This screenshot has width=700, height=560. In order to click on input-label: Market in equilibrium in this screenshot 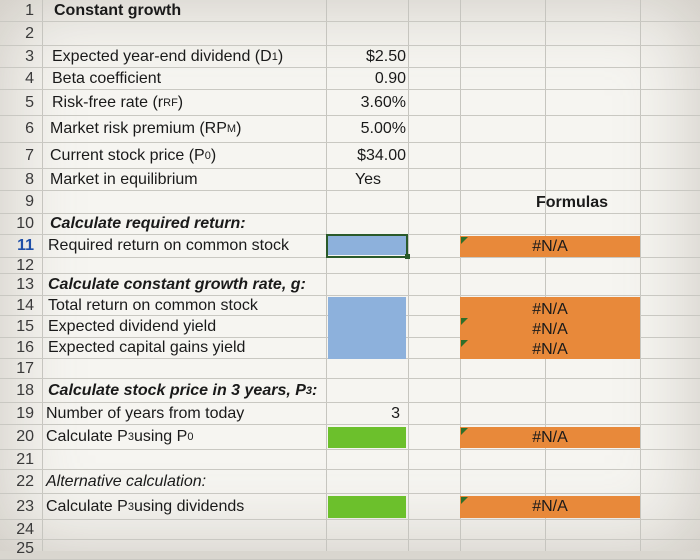, I will do `click(124, 179)`.